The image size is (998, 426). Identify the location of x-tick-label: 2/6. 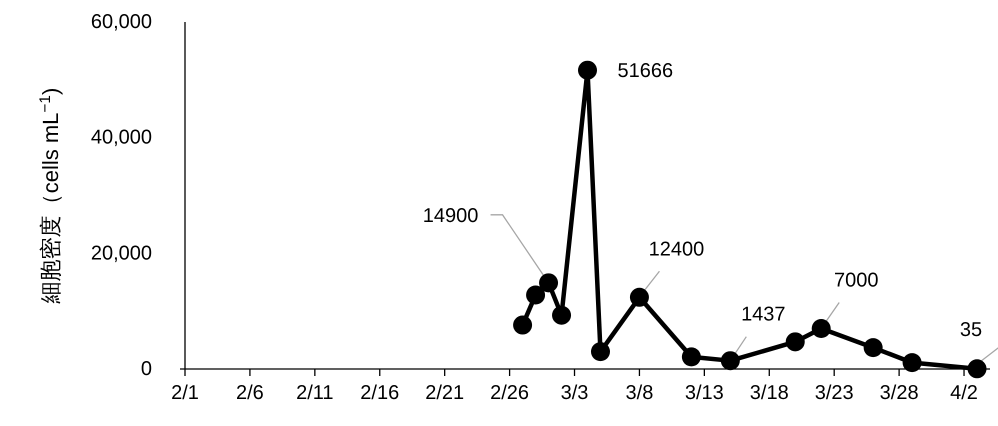
(250, 393).